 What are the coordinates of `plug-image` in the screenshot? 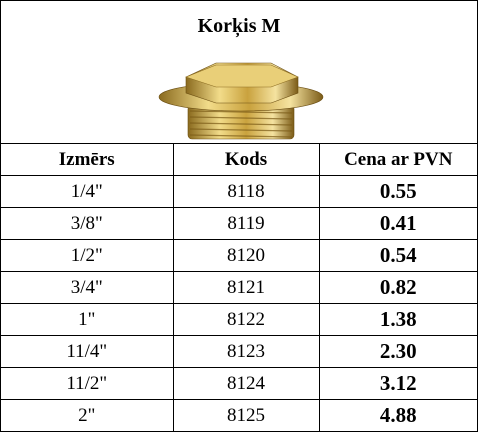 It's located at (241, 101).